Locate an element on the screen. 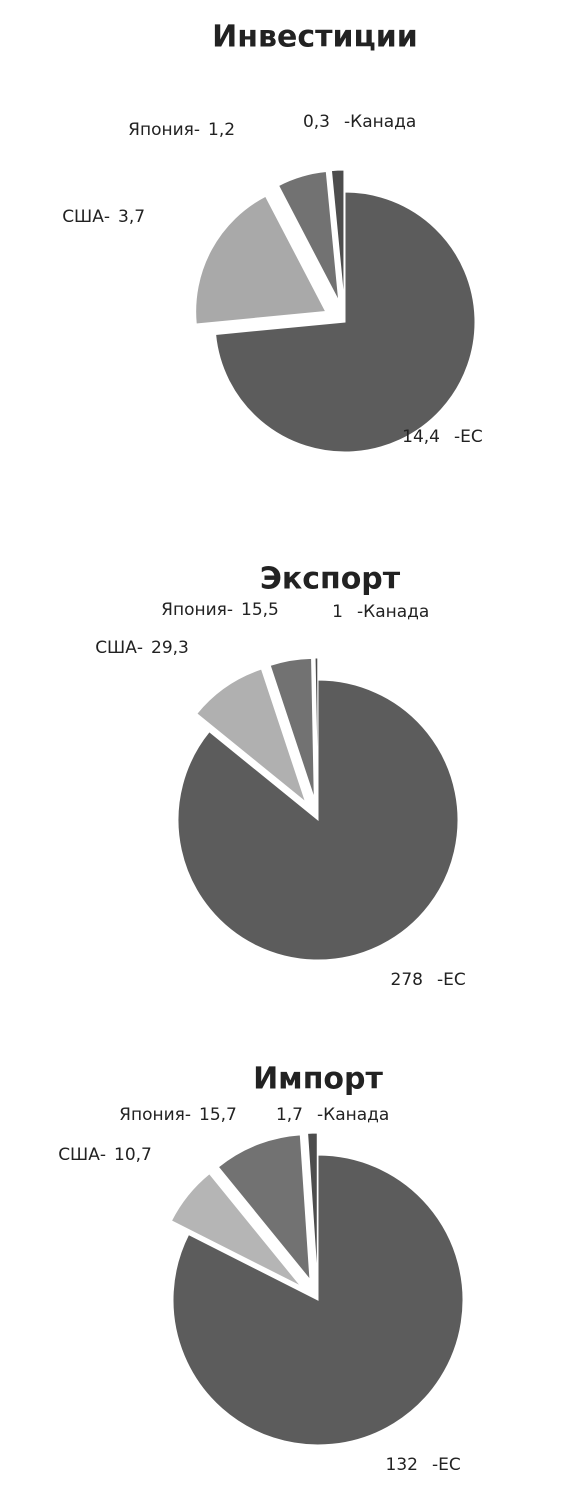  value-label: 1,7 is located at coordinates (289, 1115).